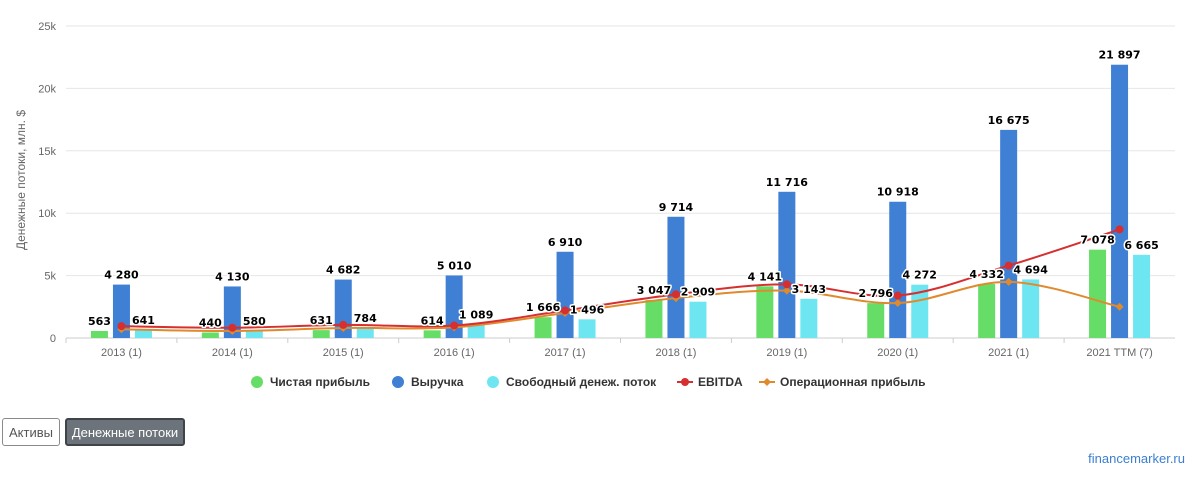 This screenshot has width=1199, height=482. I want to click on data-label: 9 714, so click(676, 207).